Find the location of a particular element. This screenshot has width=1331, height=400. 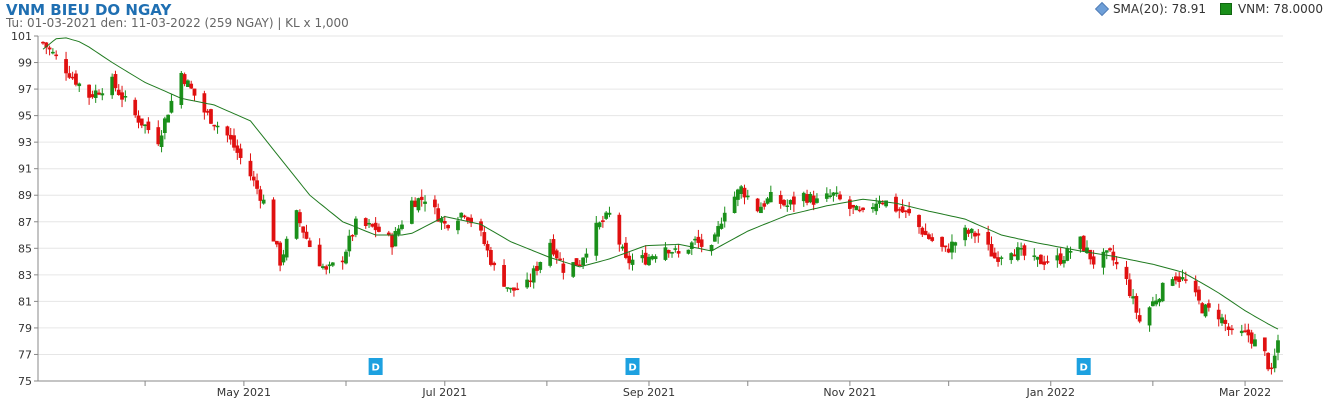

y-tick-label: 85 is located at coordinates (25, 248).